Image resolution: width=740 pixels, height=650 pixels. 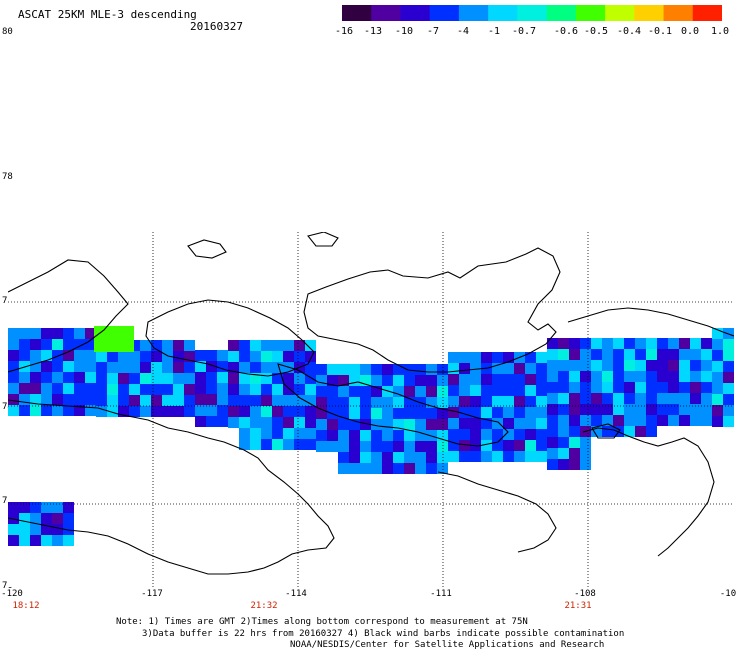 What do you see at coordinates (660, 31) in the screenshot?
I see `colorbar-label: -0.1` at bounding box center [660, 31].